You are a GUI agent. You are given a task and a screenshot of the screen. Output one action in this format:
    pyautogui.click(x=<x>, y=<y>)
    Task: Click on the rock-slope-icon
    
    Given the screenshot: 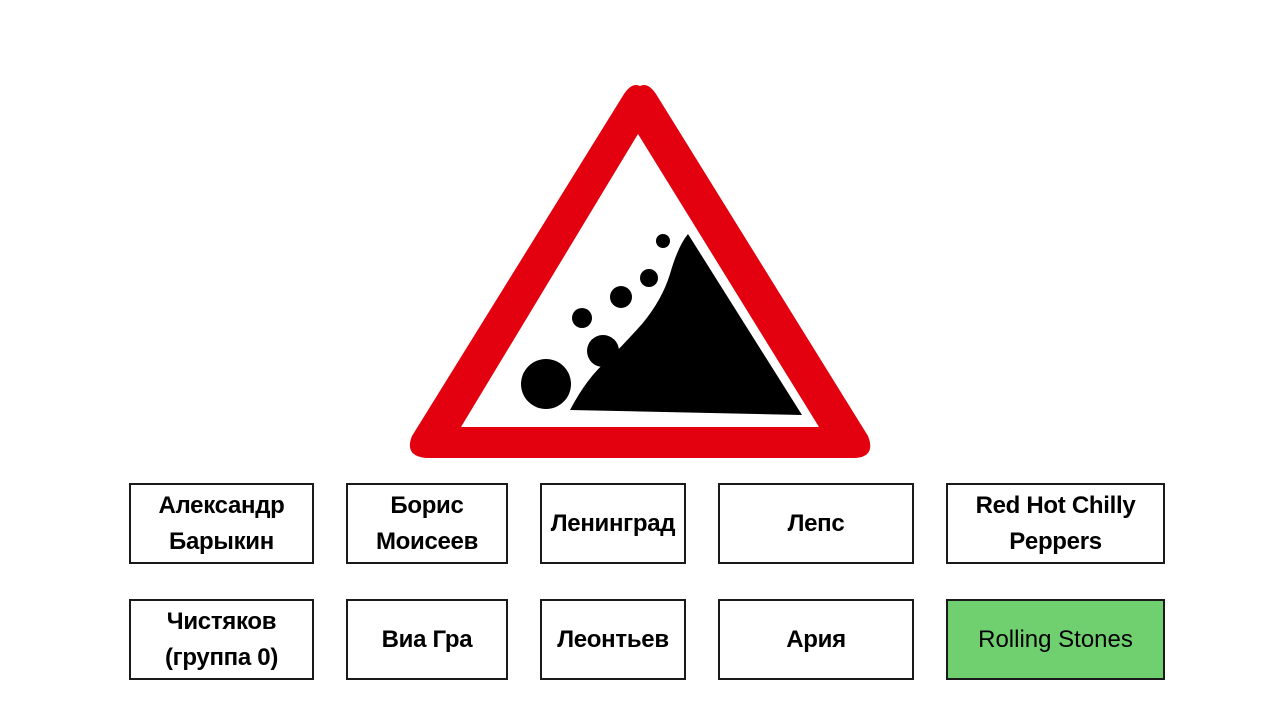 What is the action you would take?
    pyautogui.click(x=686, y=324)
    